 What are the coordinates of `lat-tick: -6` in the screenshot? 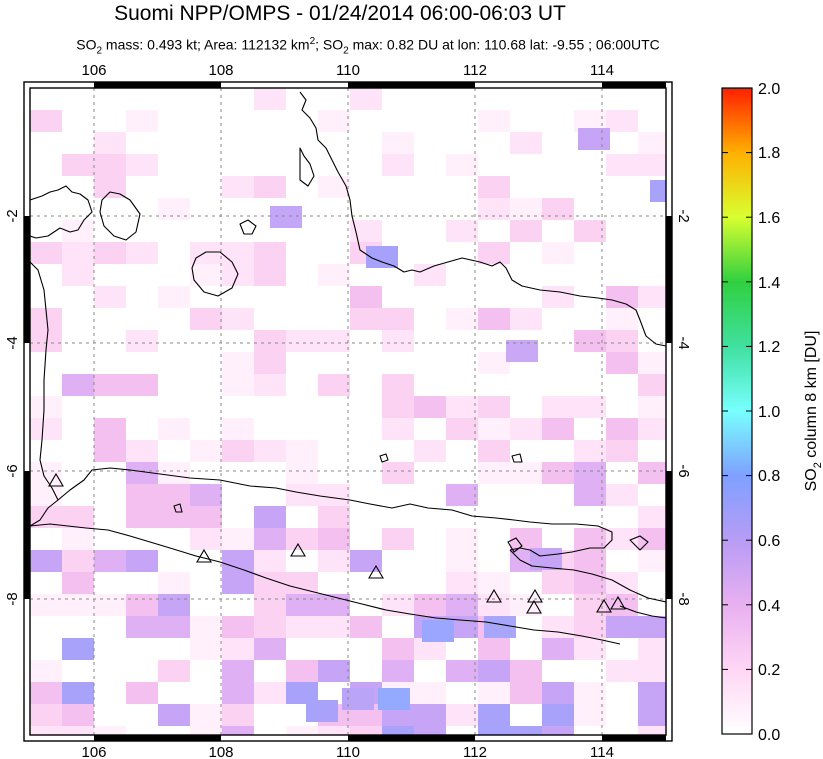 It's located at (12, 470).